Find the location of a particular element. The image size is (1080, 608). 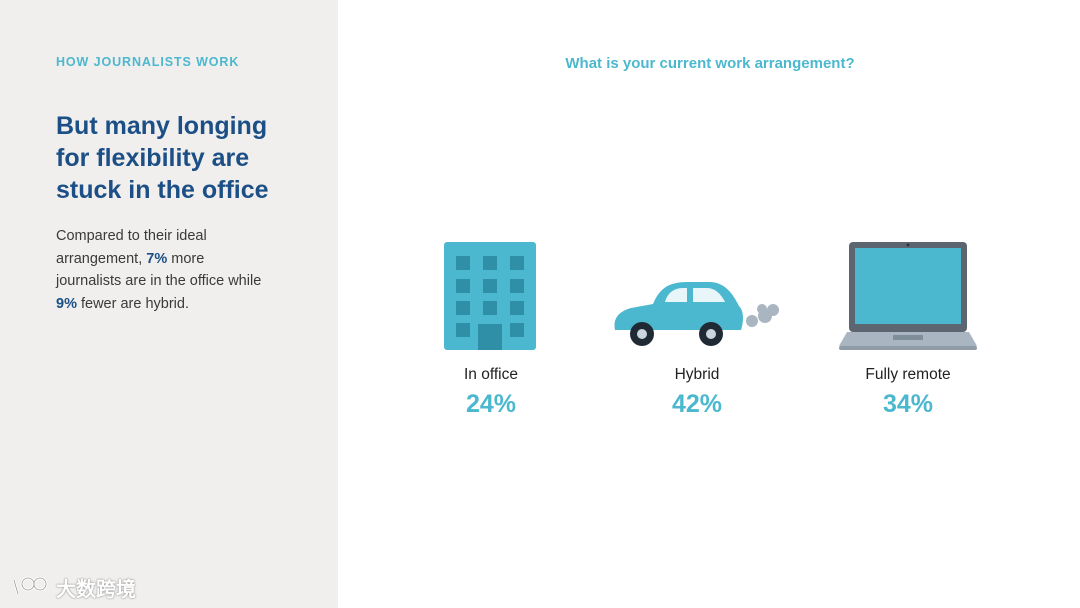

body-text-part1: Compared to their ideal arrangement, is located at coordinates (131, 247).